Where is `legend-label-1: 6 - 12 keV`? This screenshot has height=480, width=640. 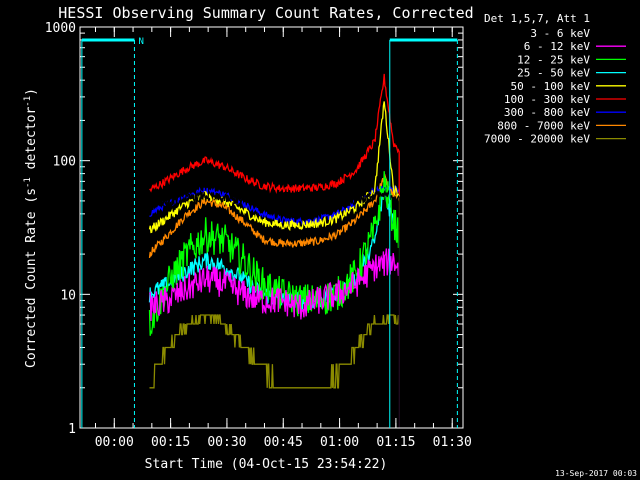 legend-label-1: 6 - 12 keV is located at coordinates (557, 46).